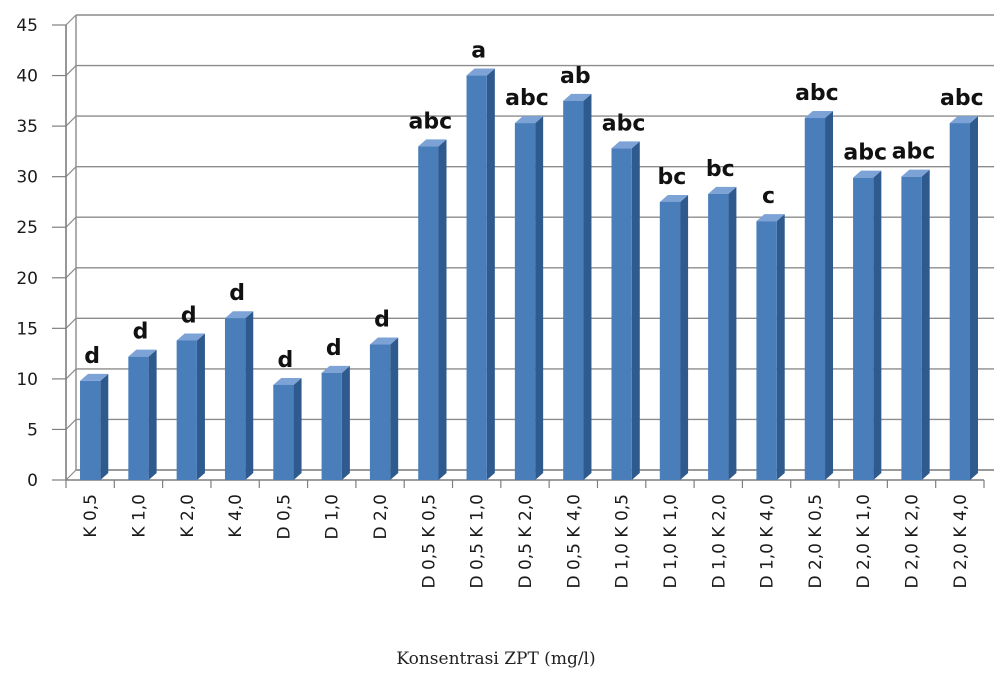 This screenshot has width=997, height=673. Describe the element at coordinates (913, 541) in the screenshot. I see `x-tick-label: D 2,0 K 2,0` at that location.